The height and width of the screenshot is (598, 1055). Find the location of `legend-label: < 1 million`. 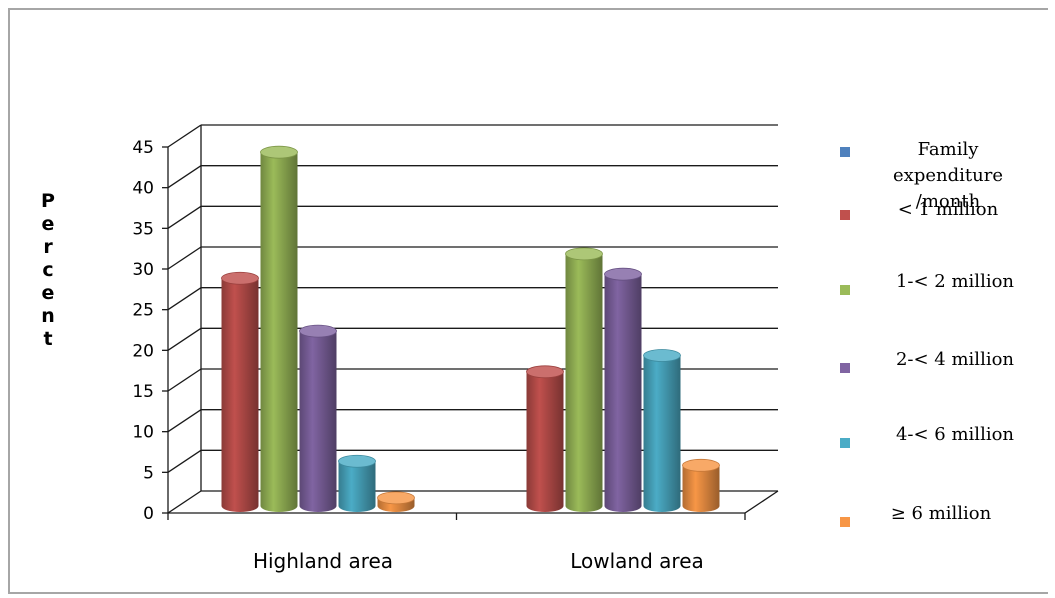

legend-label: < 1 million is located at coordinates (948, 209).